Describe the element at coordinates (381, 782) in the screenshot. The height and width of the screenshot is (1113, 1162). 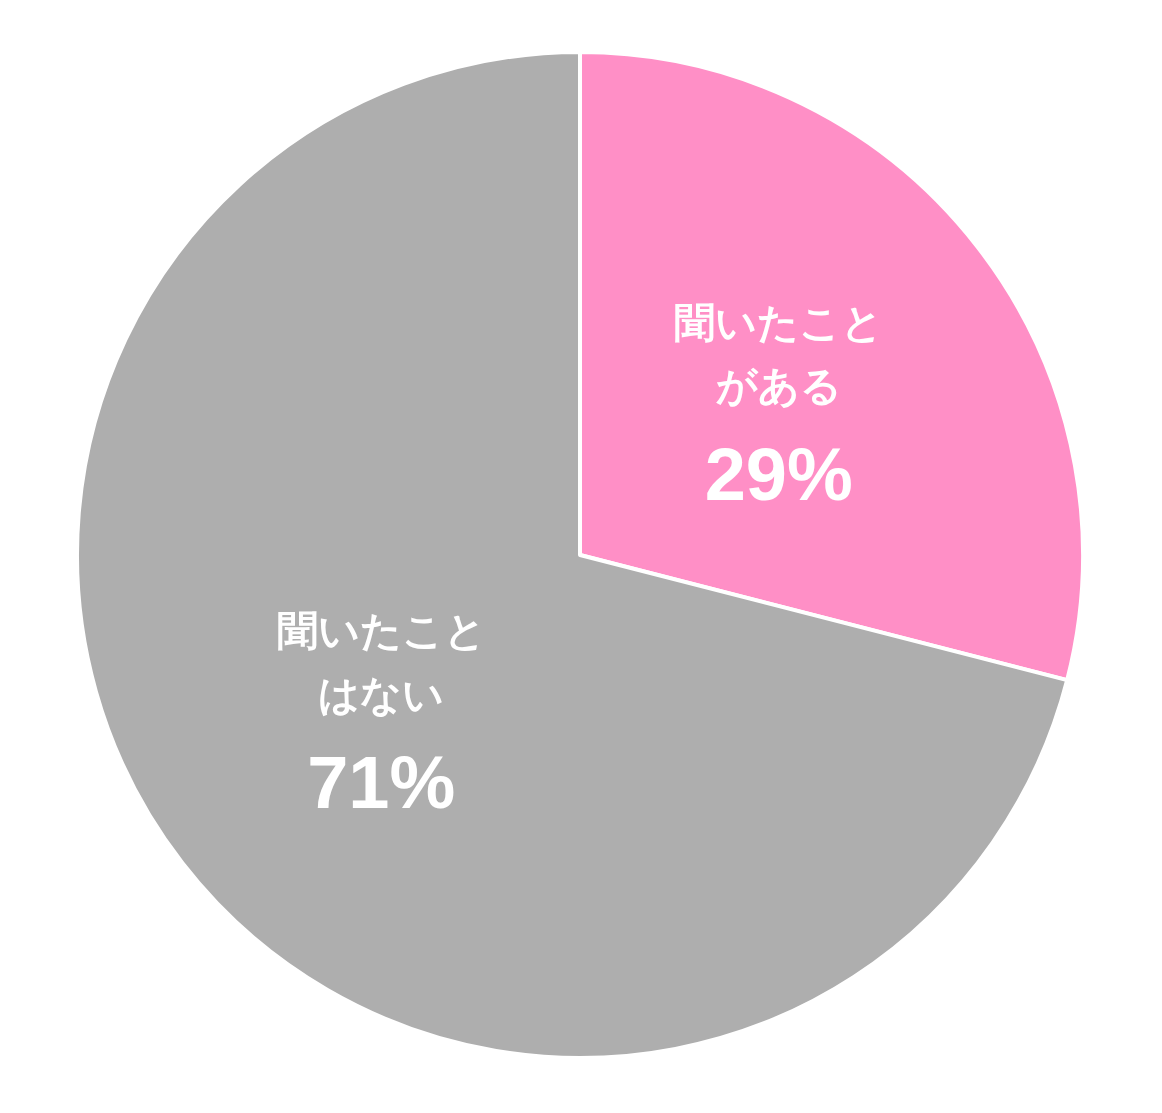
I see `data-label: 71%` at that location.